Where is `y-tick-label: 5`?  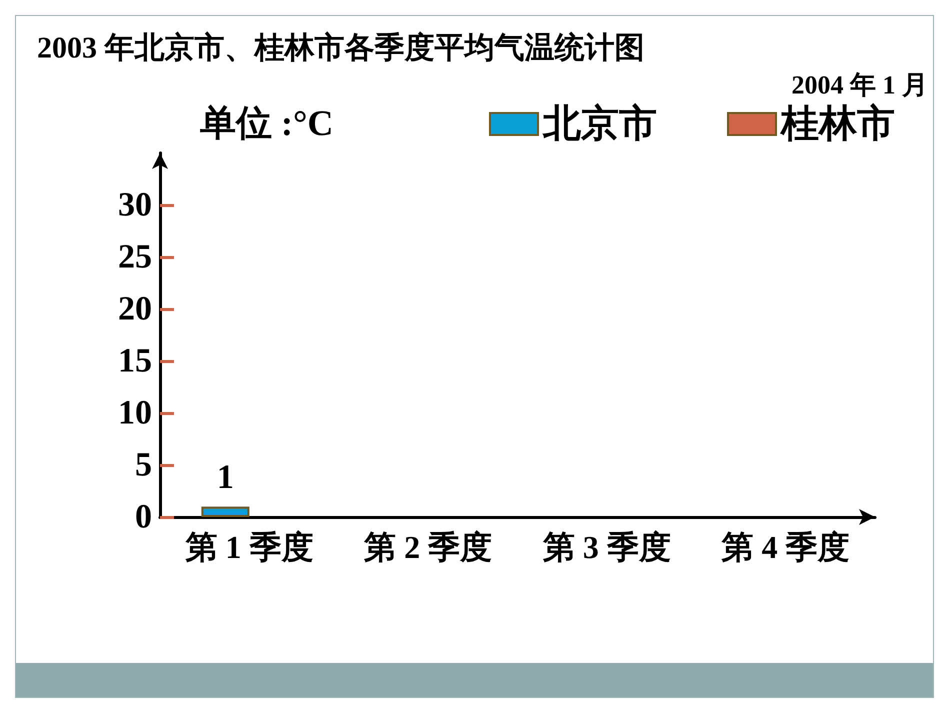
y-tick-label: 5 is located at coordinates (143, 465).